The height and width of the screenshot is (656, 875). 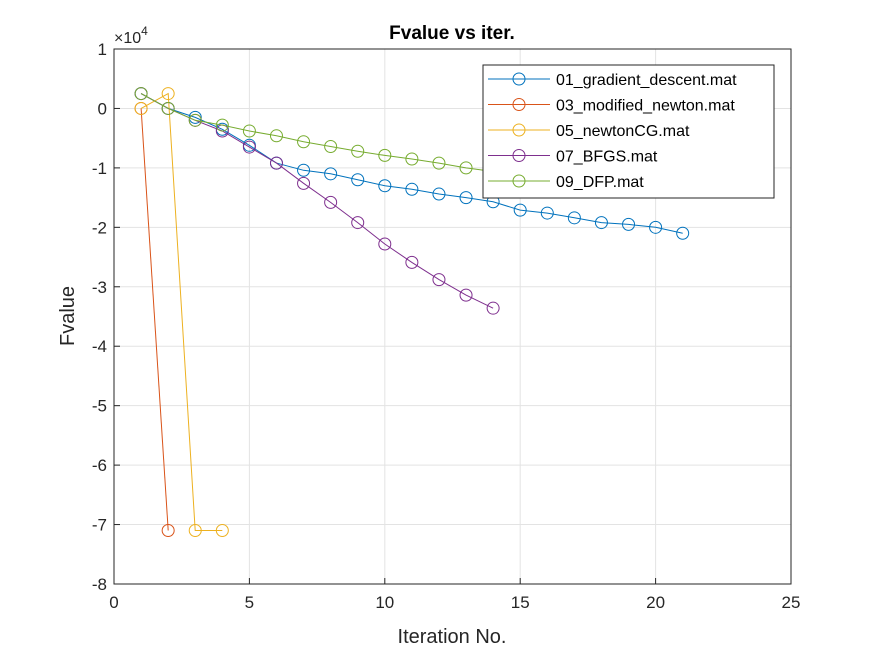 What do you see at coordinates (68, 316) in the screenshot?
I see `y-axis-label: Fvalue` at bounding box center [68, 316].